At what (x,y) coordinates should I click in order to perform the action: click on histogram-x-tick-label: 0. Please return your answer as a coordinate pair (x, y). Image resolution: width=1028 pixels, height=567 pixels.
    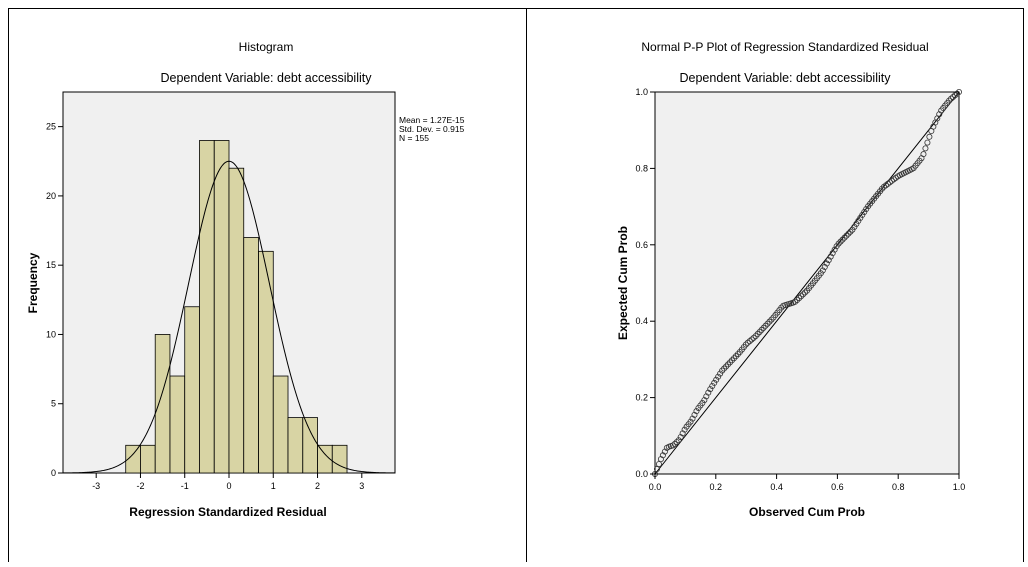
    Looking at the image, I should click on (228, 486).